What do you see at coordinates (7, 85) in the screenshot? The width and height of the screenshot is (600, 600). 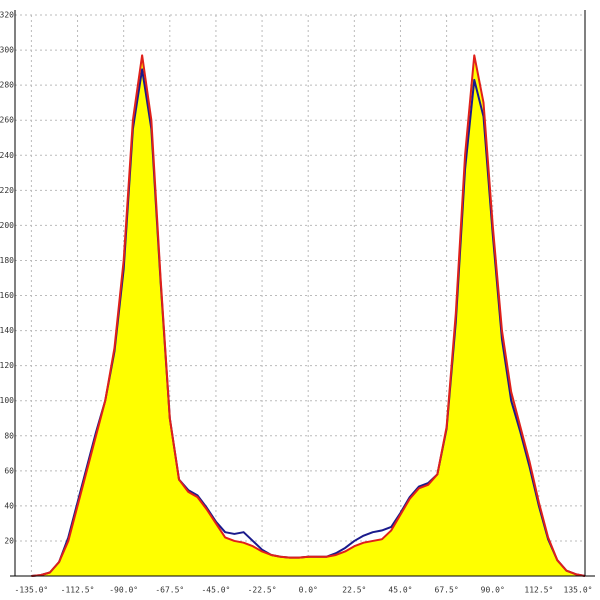 I see `y-tick-label: 280` at bounding box center [7, 85].